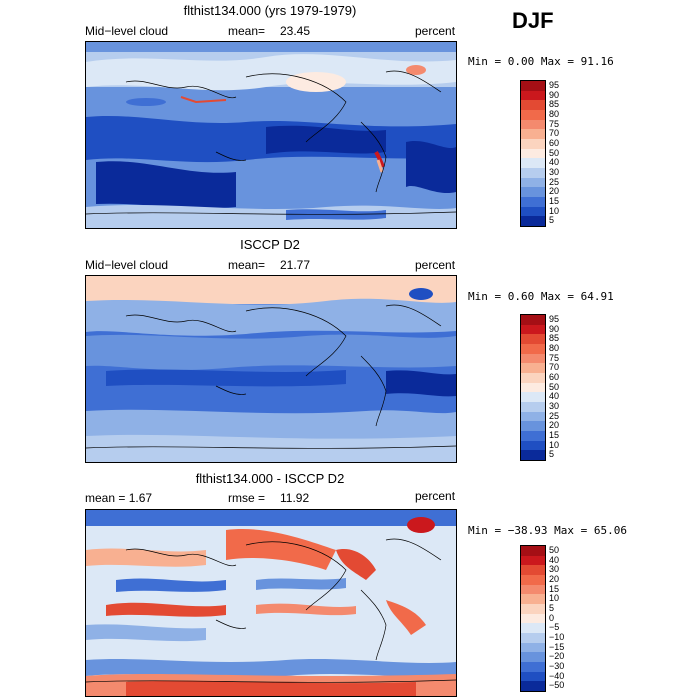 This screenshot has height=700, width=700. Describe the element at coordinates (569, 152) in the screenshot. I see `panel-1-colorbar-ticks: 95 90 85 80 75 70 60 50 40 30 25 20 15 10 5` at that location.